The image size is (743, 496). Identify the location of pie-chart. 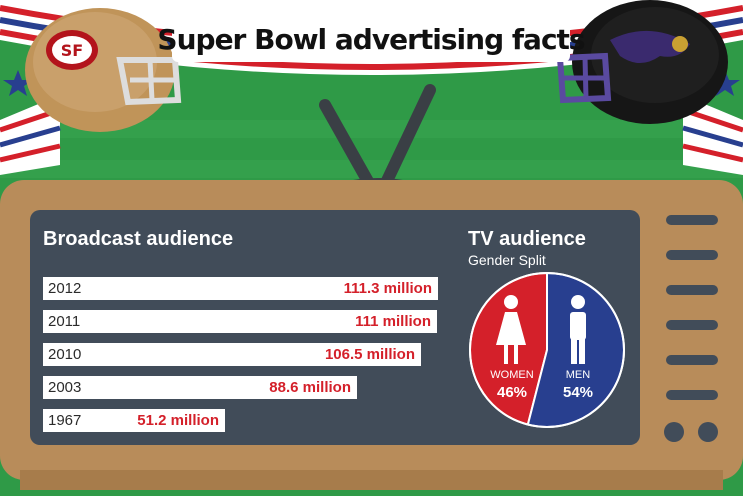
(547, 349).